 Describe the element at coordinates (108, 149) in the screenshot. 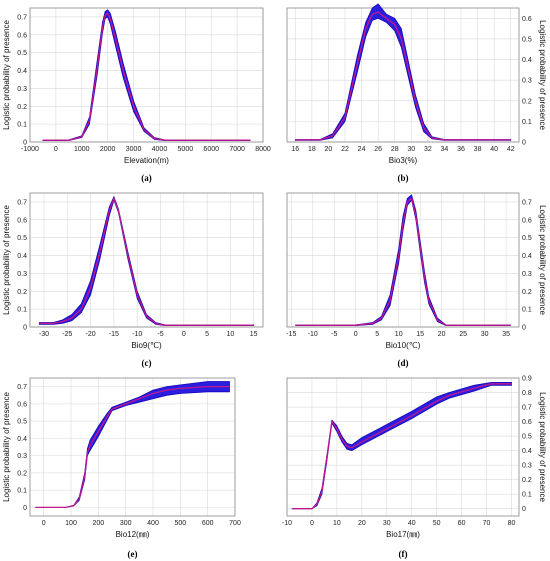

I see `x-tick-label: 2000` at that location.